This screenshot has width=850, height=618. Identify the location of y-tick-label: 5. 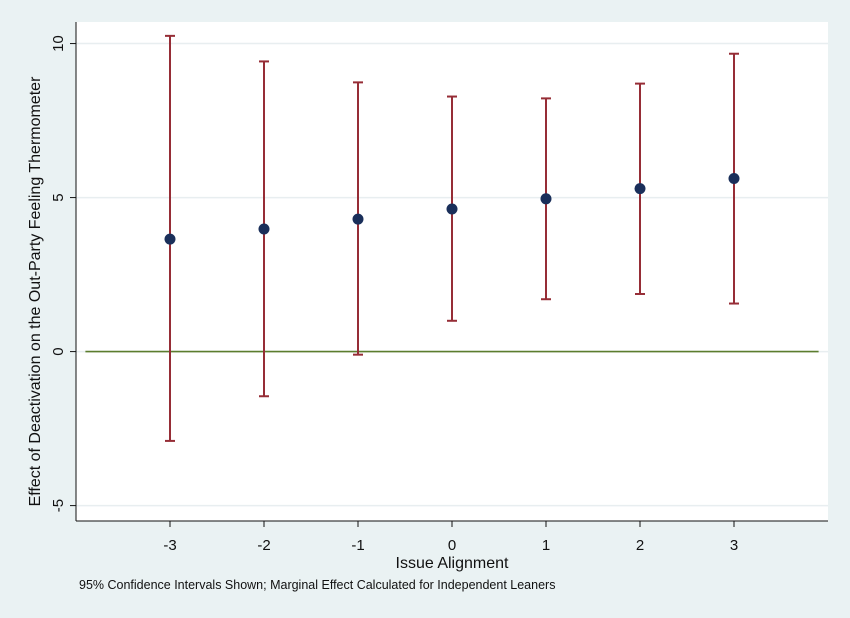
(58, 197).